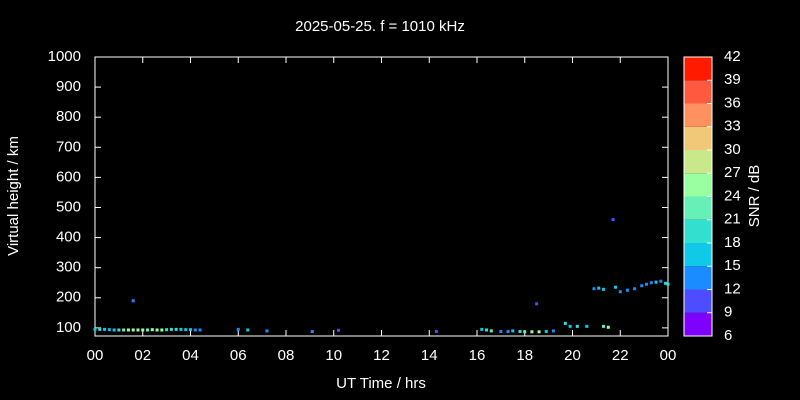  Describe the element at coordinates (732, 172) in the screenshot. I see `colorbar-tick-label: 27` at that location.